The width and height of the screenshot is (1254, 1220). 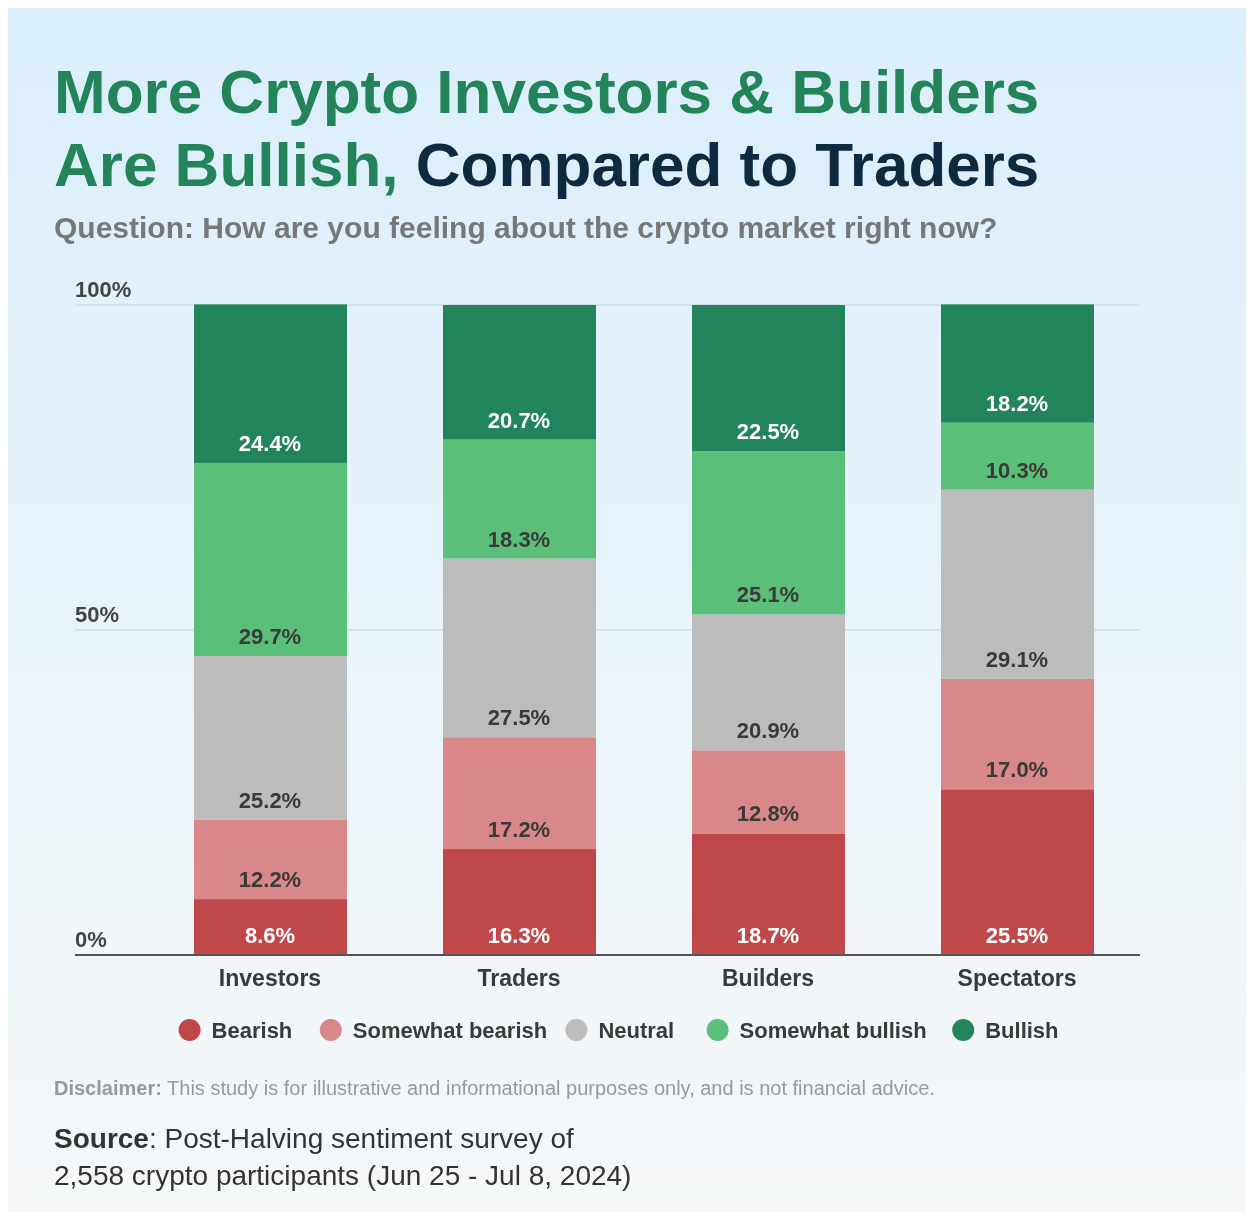 I want to click on data-label: 29.1%, so click(x=1017, y=659).